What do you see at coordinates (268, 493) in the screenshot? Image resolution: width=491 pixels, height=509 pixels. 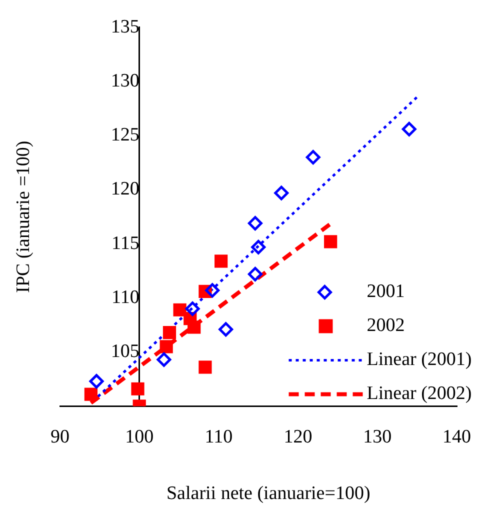 I see `x-axis-title: Salarii nete (ianuarie=100)` at bounding box center [268, 493].